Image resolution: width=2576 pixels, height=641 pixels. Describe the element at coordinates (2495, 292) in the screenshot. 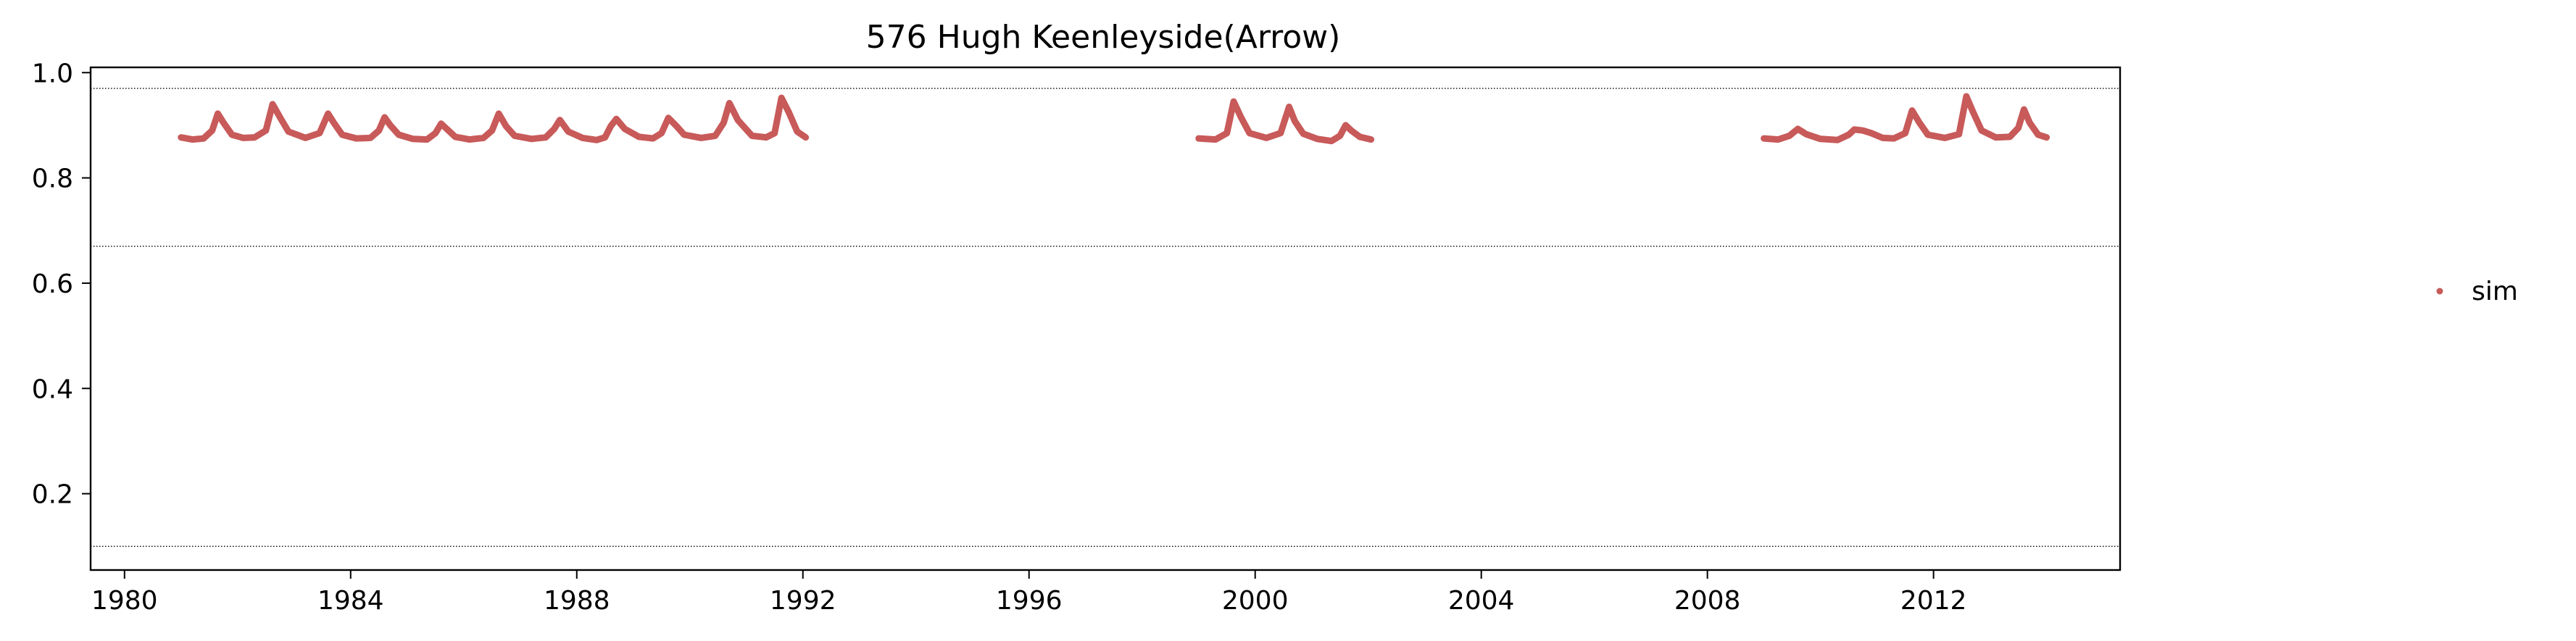

I see `legend-label-sim: sim` at that location.